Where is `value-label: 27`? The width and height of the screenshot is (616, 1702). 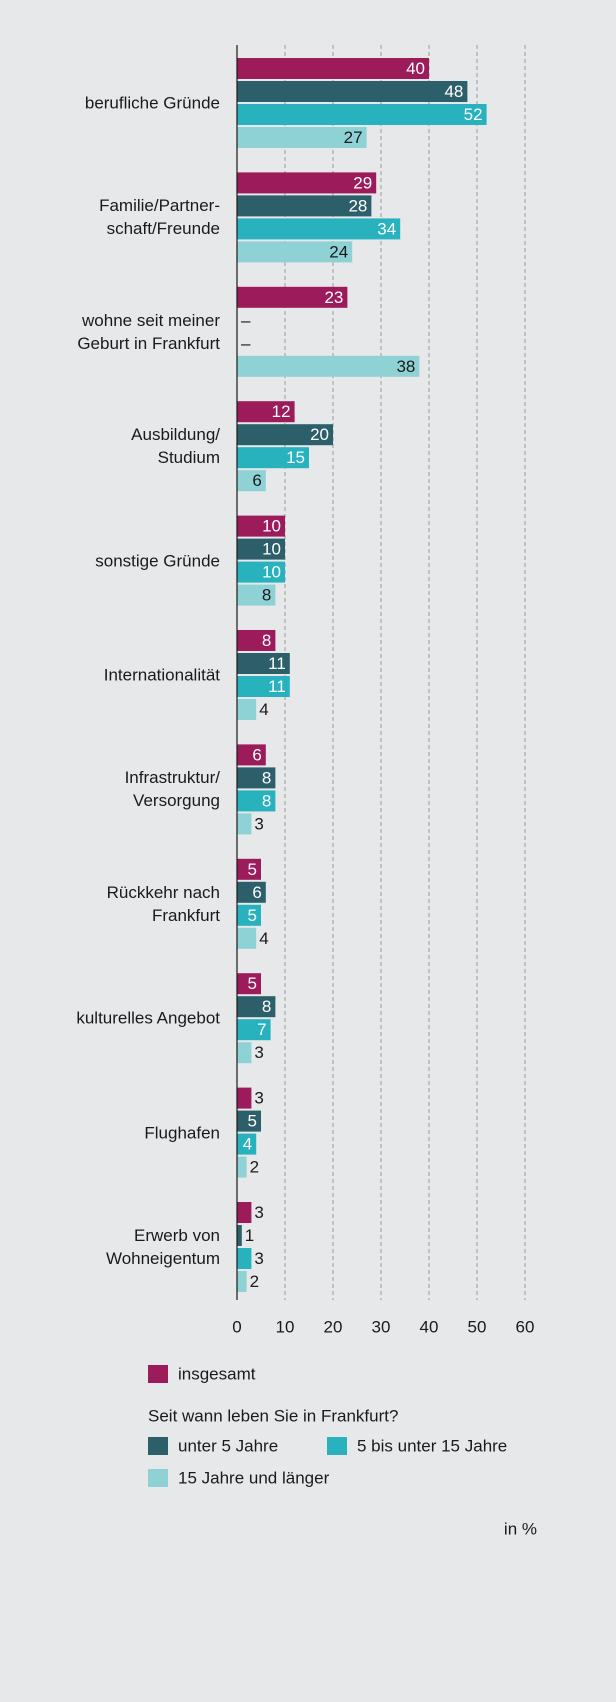
value-label: 27 is located at coordinates (353, 137).